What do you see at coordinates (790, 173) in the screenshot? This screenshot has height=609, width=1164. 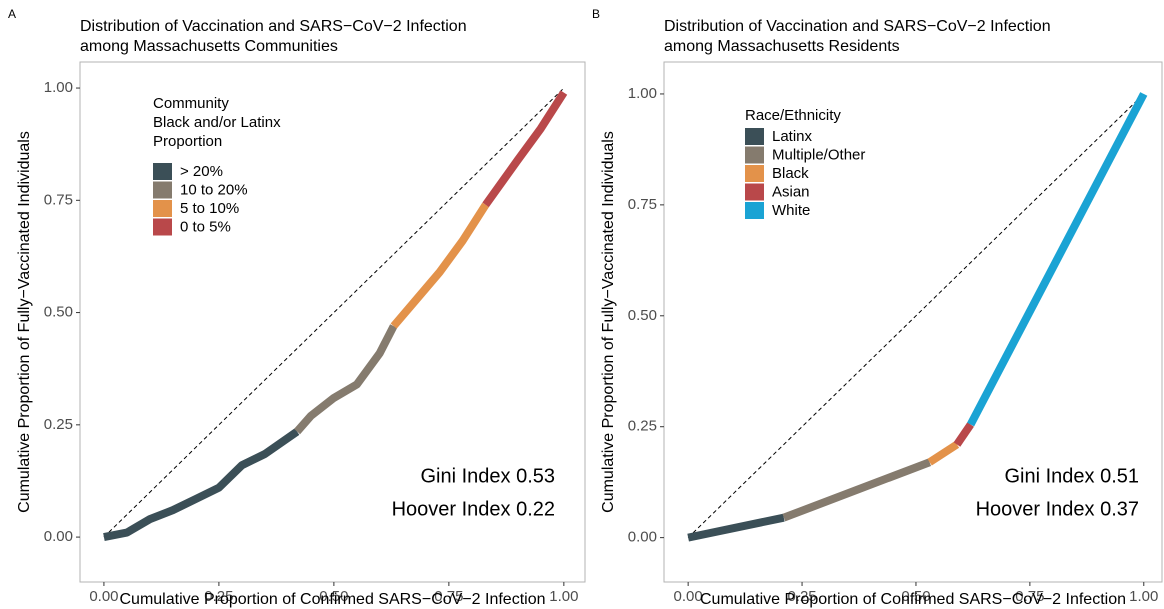 I see `legend-label: Black` at bounding box center [790, 173].